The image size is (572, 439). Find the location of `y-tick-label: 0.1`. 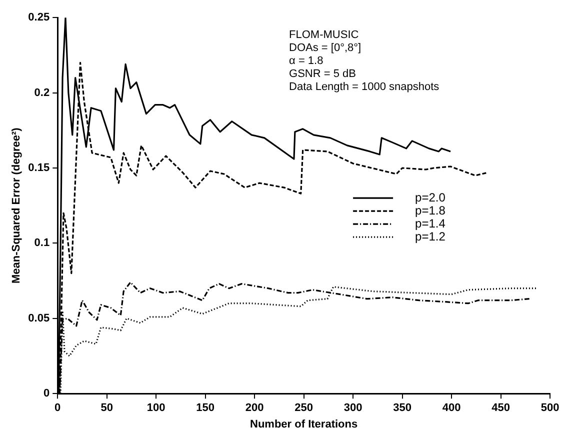

y-tick-label: 0.1 is located at coordinates (42, 243).